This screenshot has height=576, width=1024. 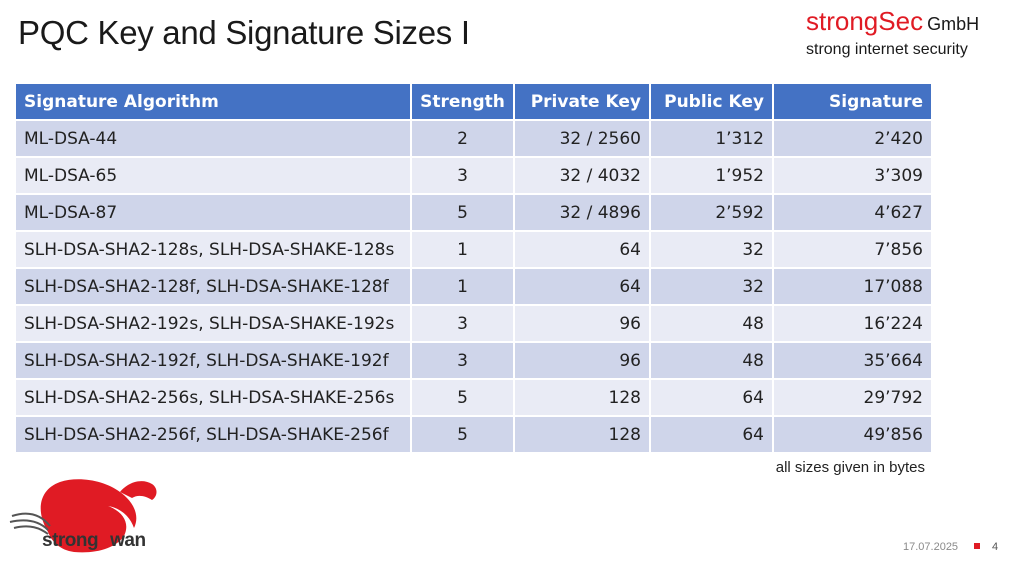 What do you see at coordinates (977, 546) in the screenshot?
I see `footer-square-icon` at bounding box center [977, 546].